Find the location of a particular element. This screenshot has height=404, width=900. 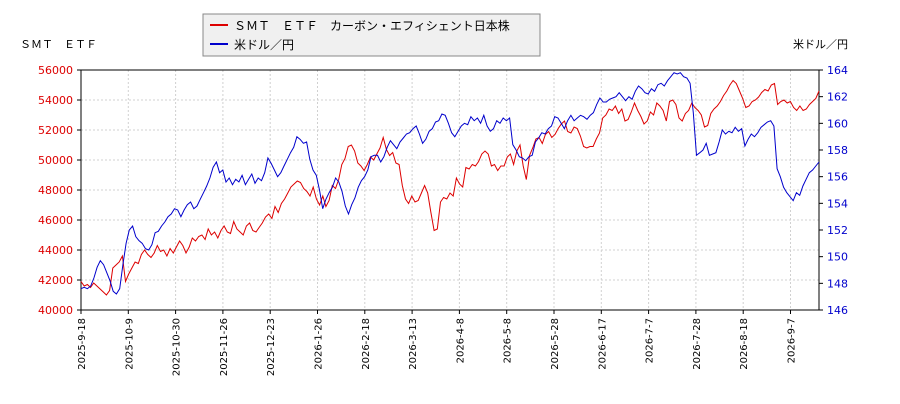

left-tick-label: 40000 is located at coordinates (55, 310).